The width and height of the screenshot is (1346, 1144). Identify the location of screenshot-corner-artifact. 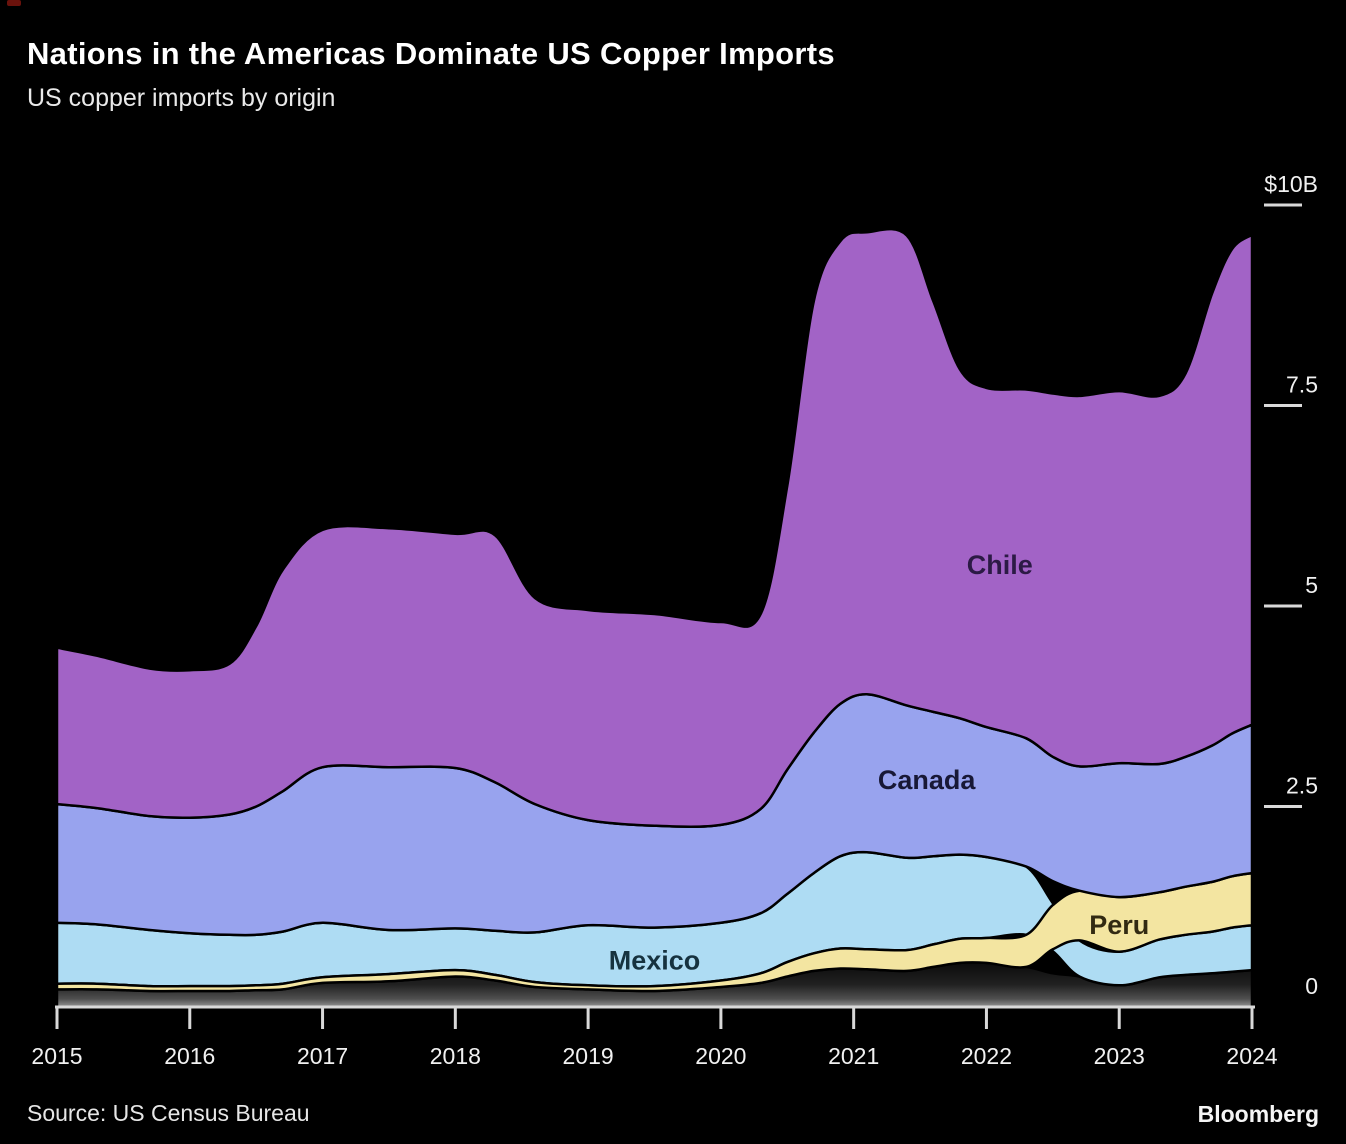
(14, 3).